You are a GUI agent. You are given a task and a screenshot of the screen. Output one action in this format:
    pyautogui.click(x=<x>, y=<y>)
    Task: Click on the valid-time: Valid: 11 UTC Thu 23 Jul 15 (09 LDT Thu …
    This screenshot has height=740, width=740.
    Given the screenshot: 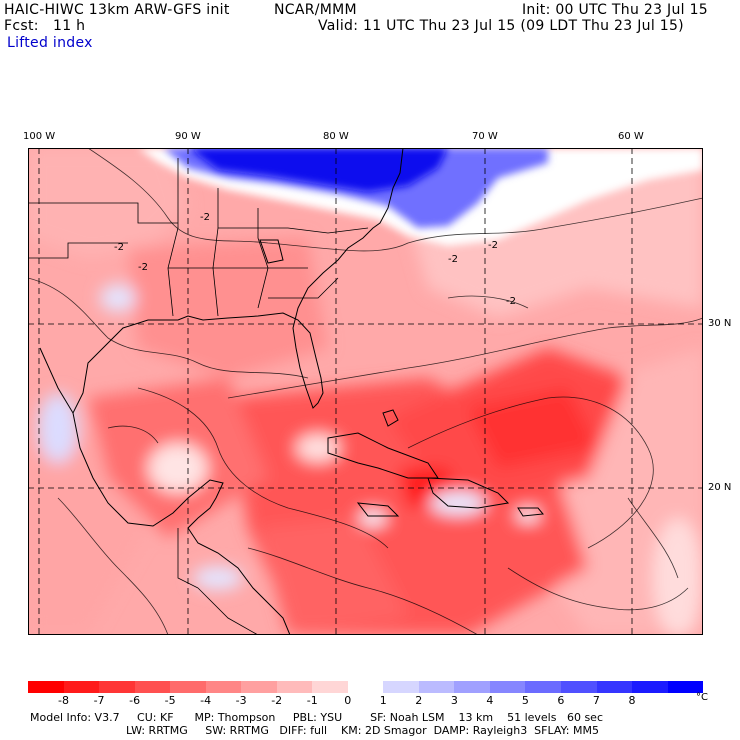 What is the action you would take?
    pyautogui.click(x=501, y=26)
    